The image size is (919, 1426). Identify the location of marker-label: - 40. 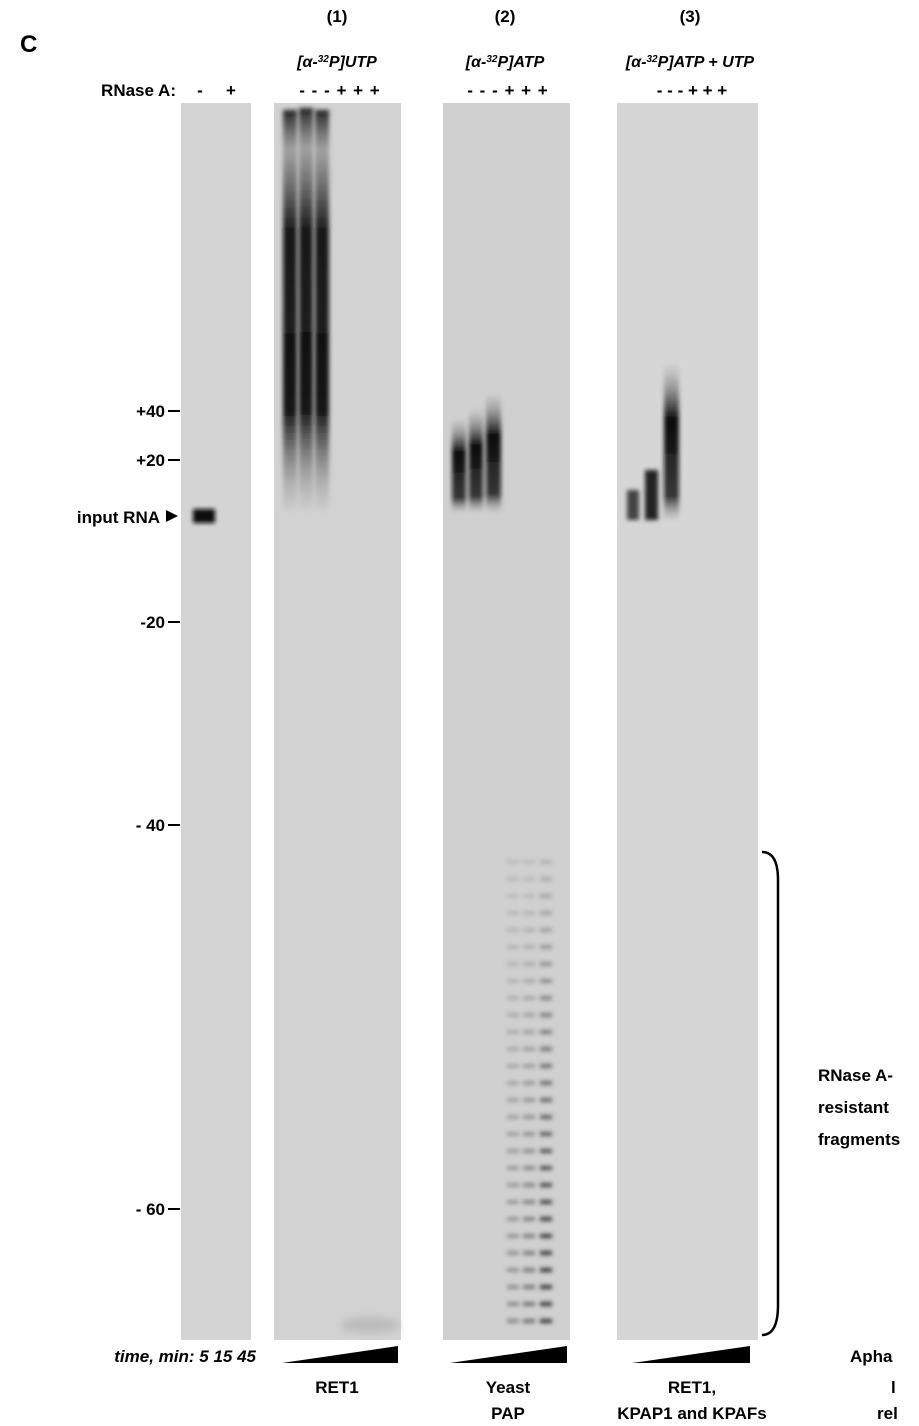
(150, 825).